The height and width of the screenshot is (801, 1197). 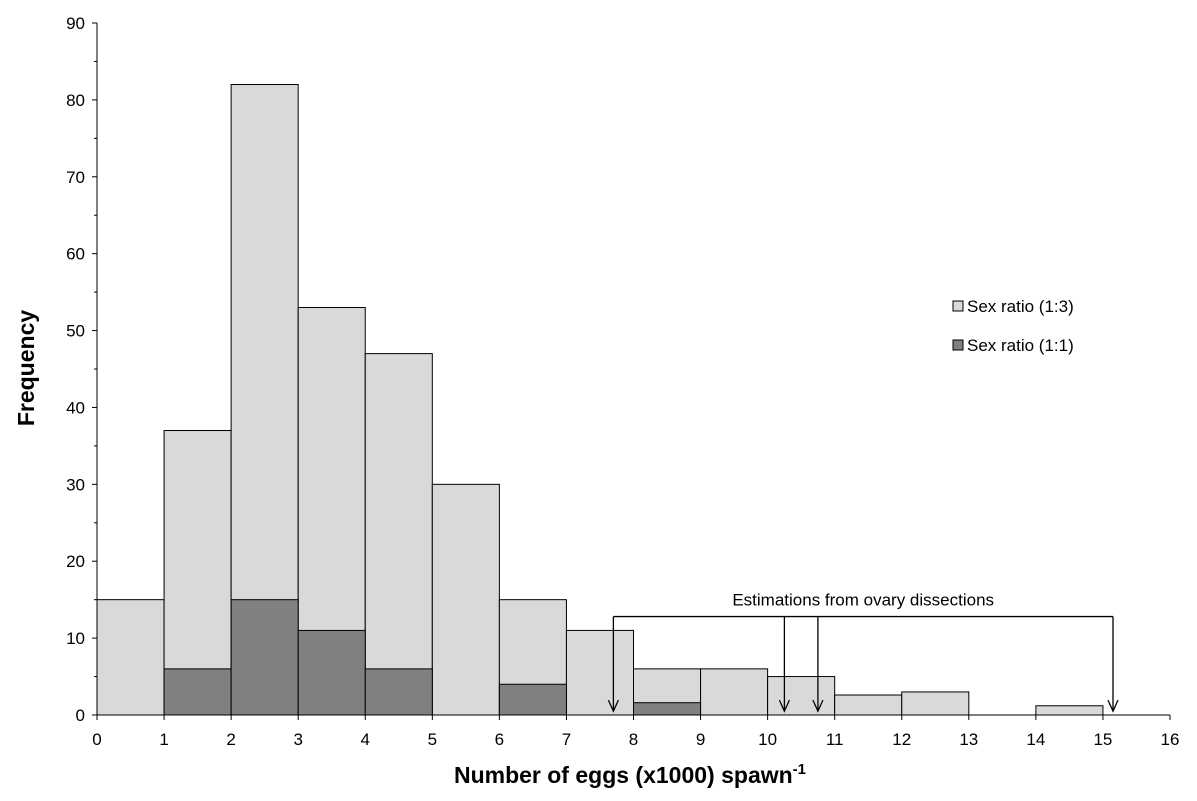 I want to click on x-tick-label: 9, so click(x=700, y=739).